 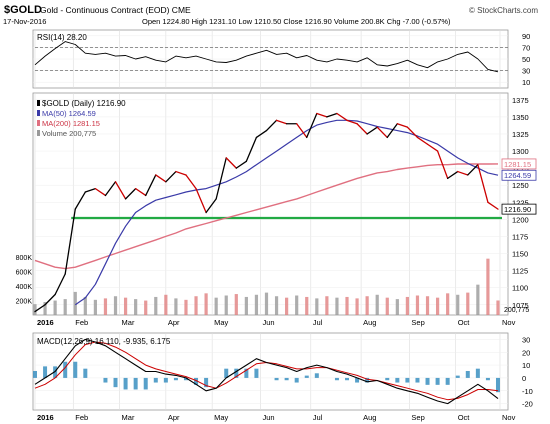 What do you see at coordinates (526, 82) in the screenshot?
I see `rsi-y-tick: 10` at bounding box center [526, 82].